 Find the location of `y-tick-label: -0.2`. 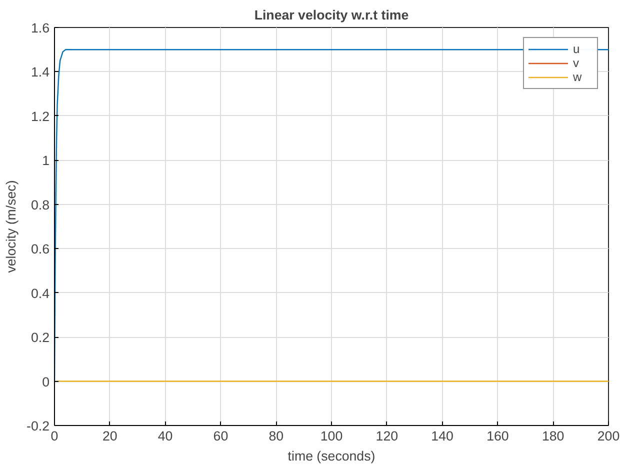

y-tick-label: -0.2 is located at coordinates (38, 426).